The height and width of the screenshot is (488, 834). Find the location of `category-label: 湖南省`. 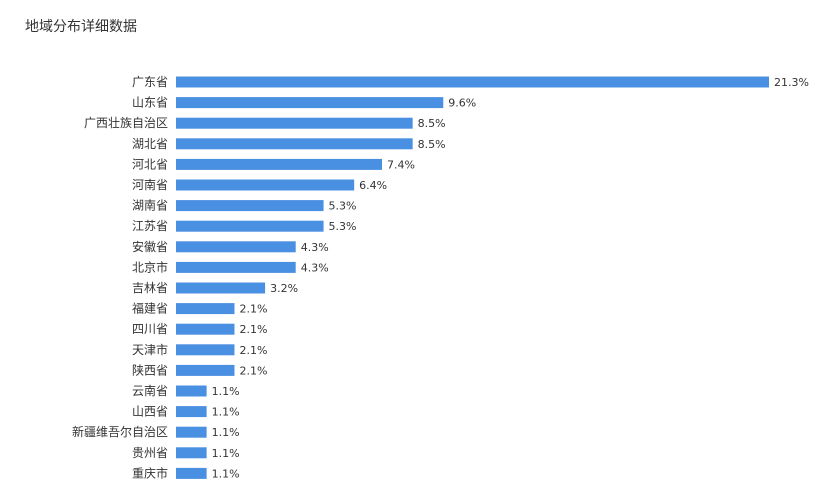

category-label: 湖南省 is located at coordinates (150, 205).